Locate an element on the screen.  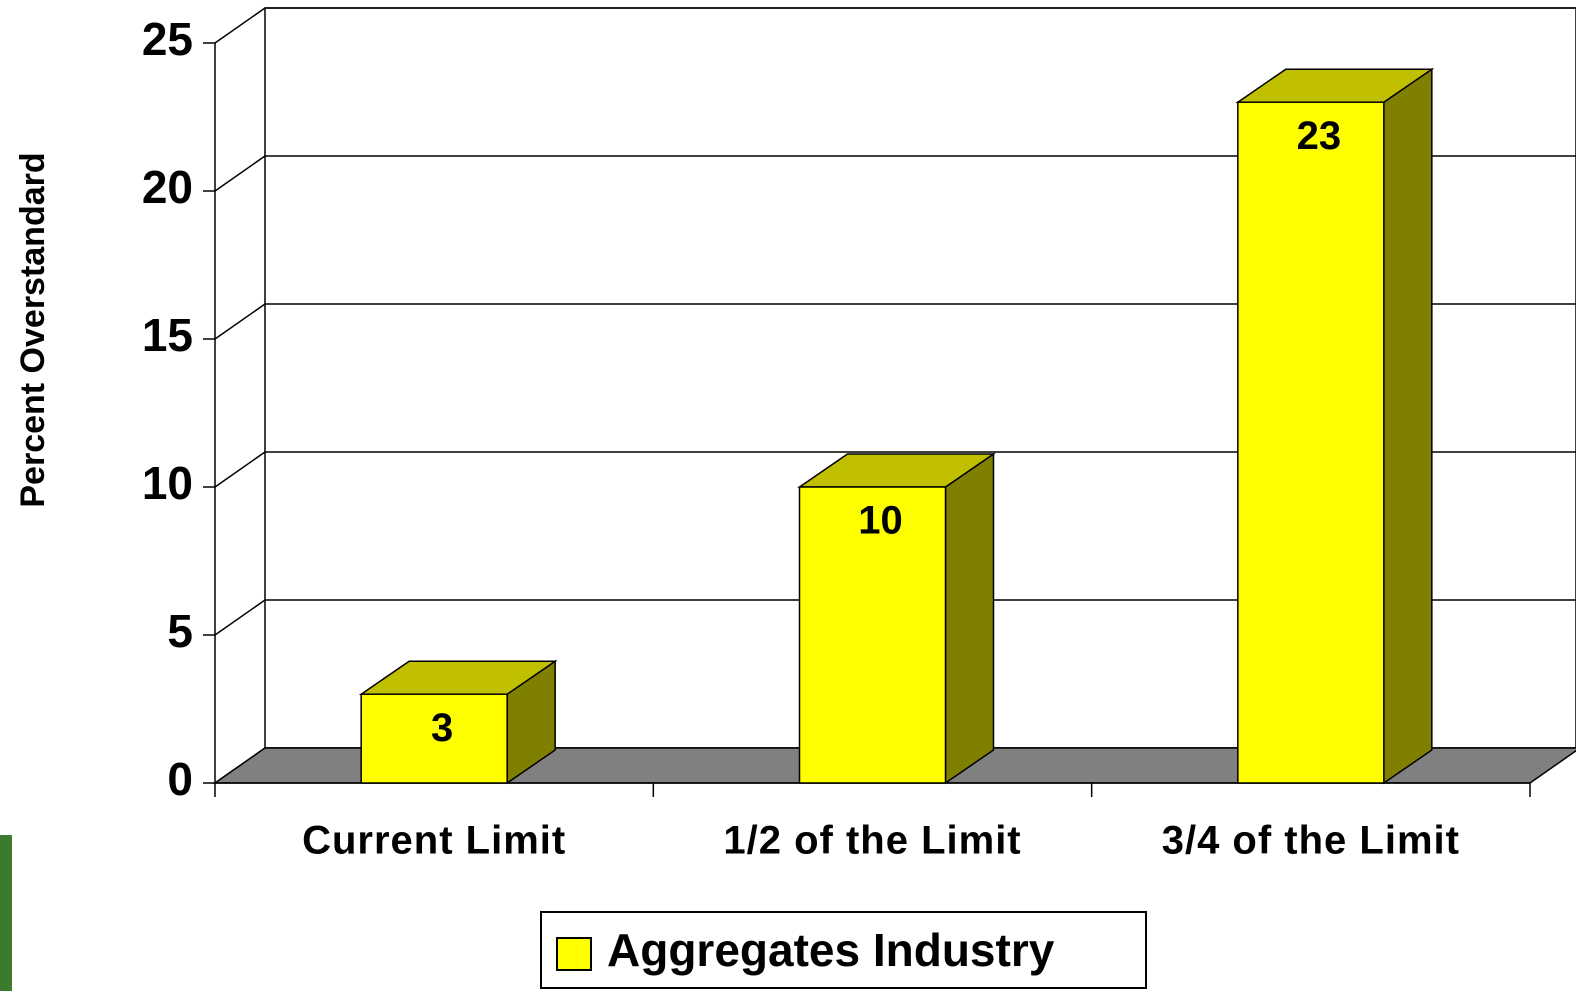
y-tick-label: 0 is located at coordinates (180, 779).